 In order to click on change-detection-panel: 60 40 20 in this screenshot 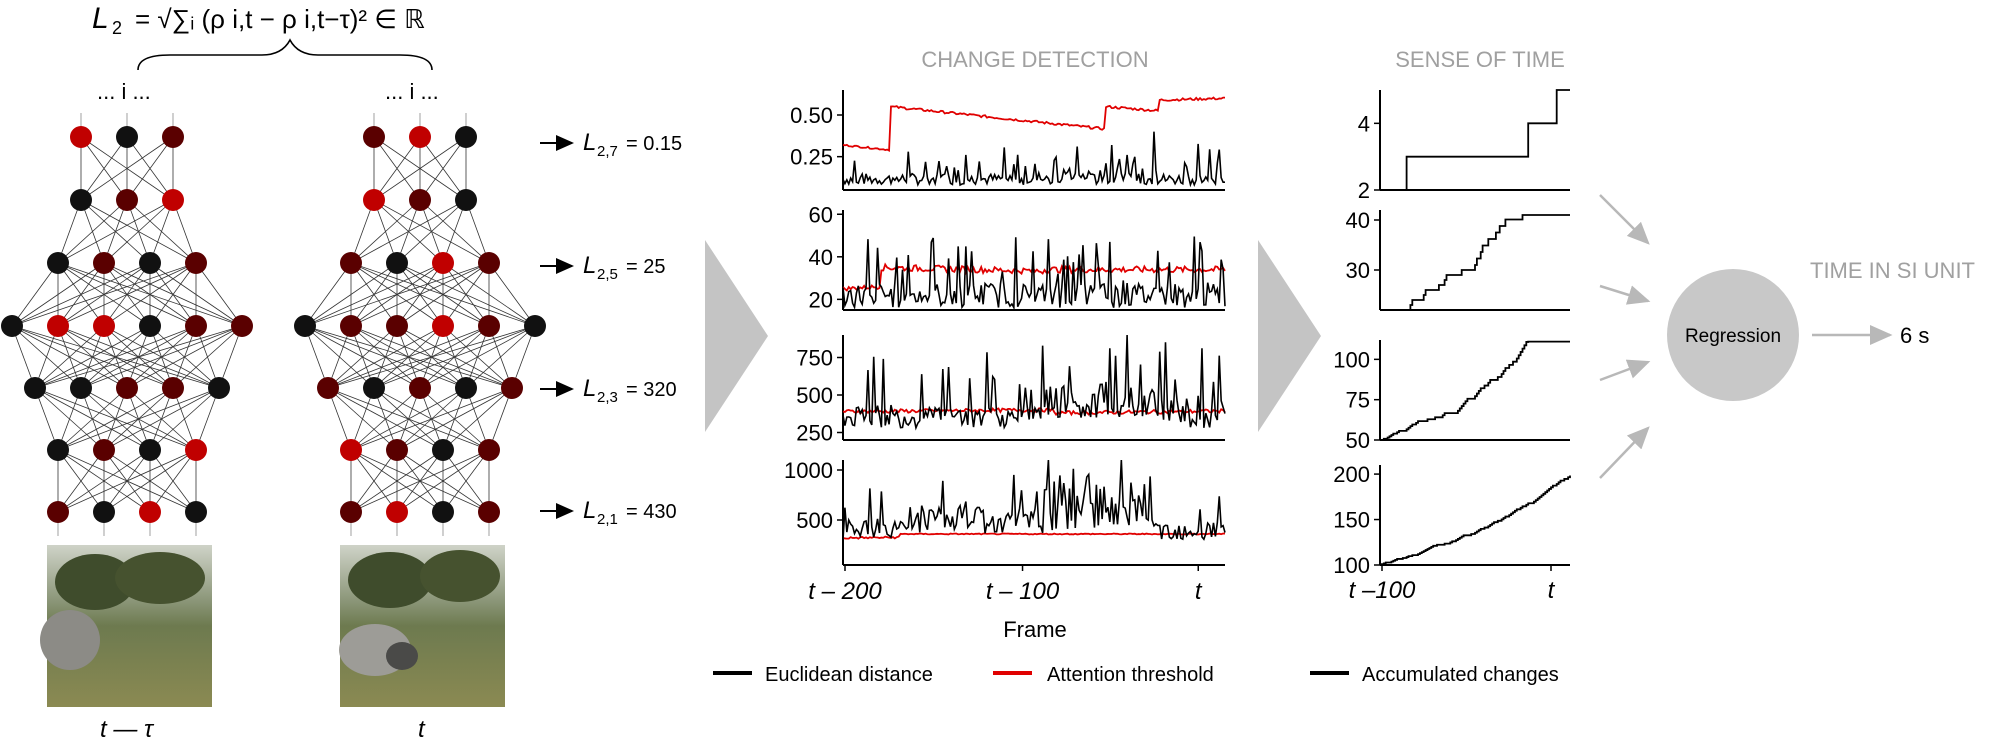, I will do `click(1017, 257)`.